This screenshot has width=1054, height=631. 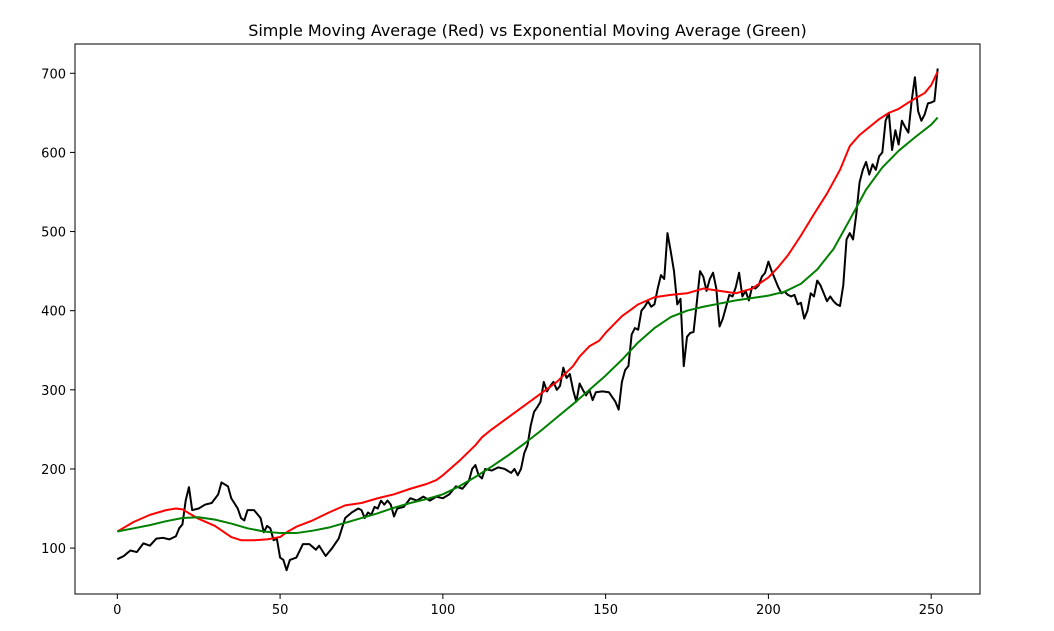 I want to click on y-tick-label: 600, so click(x=53, y=153).